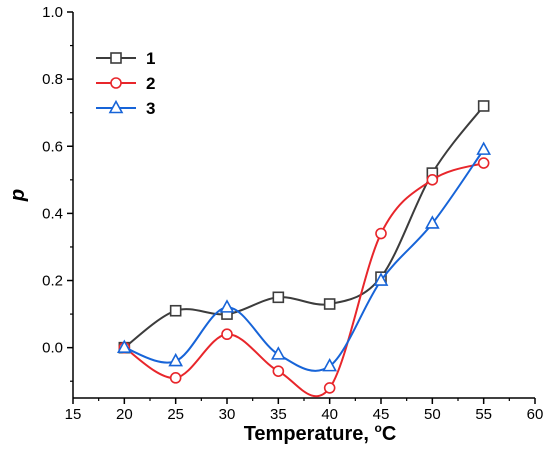 The width and height of the screenshot is (550, 449). Describe the element at coordinates (329, 414) in the screenshot. I see `x-tick-label: 40` at that location.